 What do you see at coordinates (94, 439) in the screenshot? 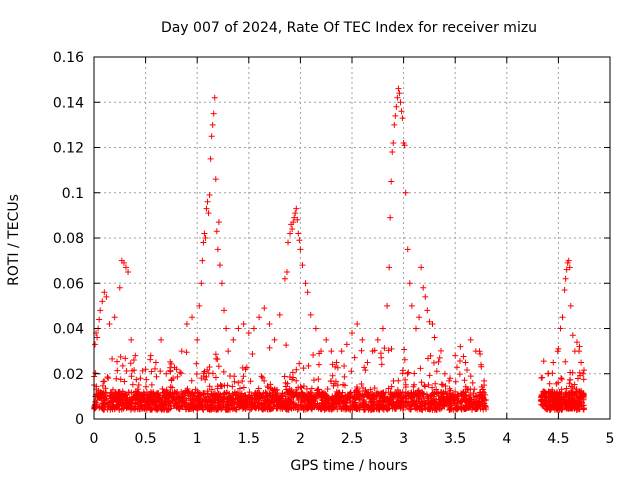
I see `x-tick-label: 0` at bounding box center [94, 439].